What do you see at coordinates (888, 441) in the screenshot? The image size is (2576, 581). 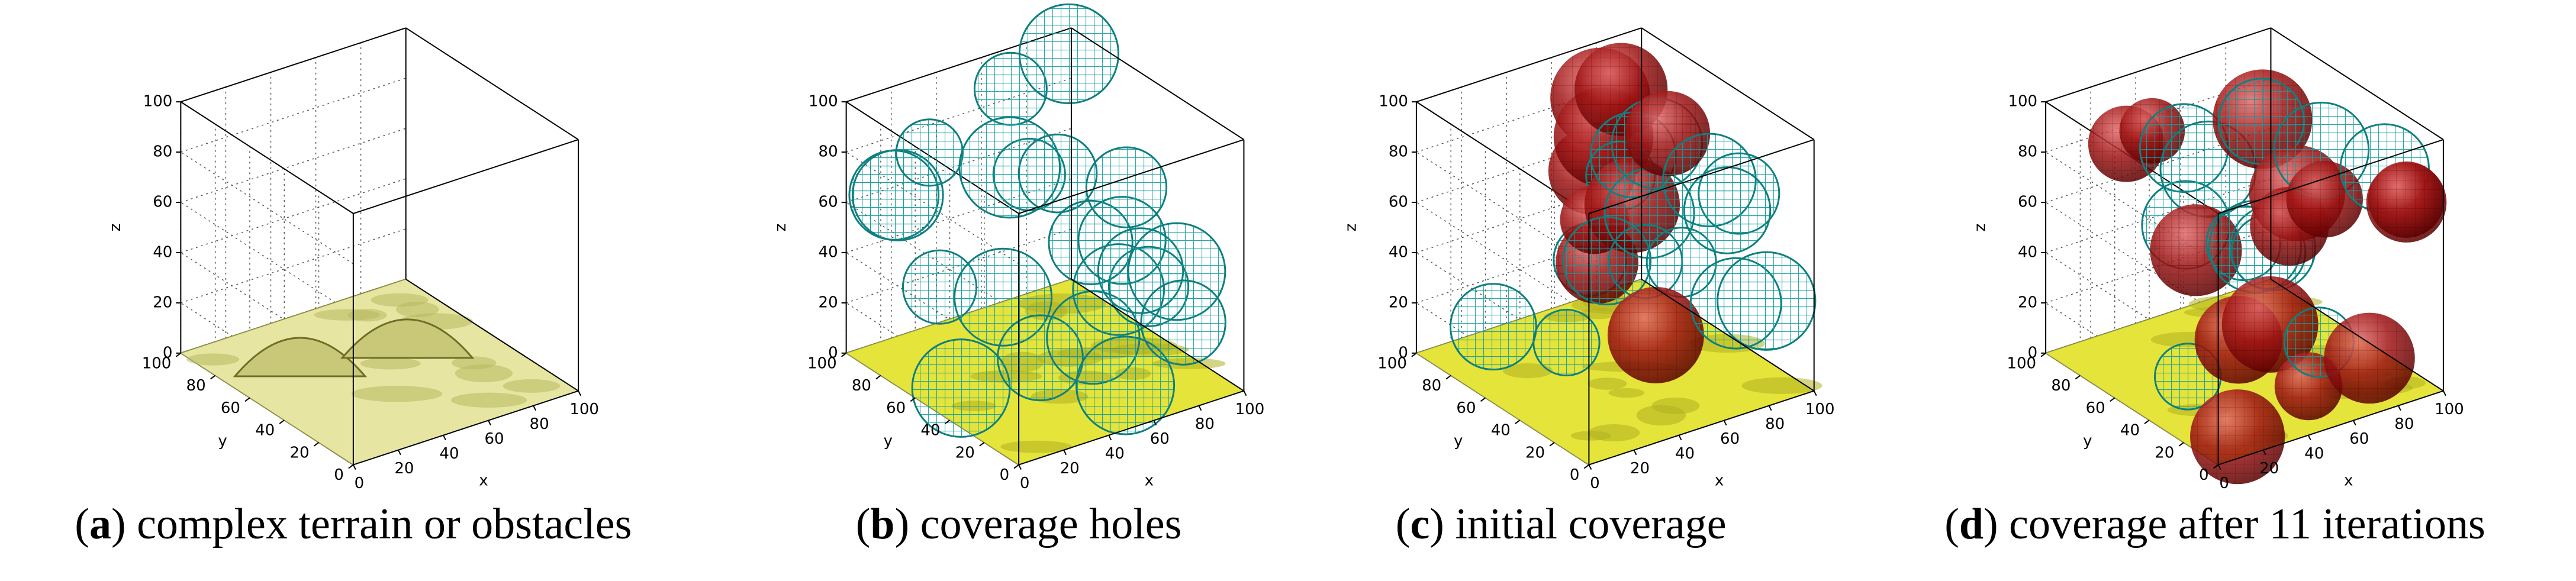 I see `y-axis-label: y` at bounding box center [888, 441].